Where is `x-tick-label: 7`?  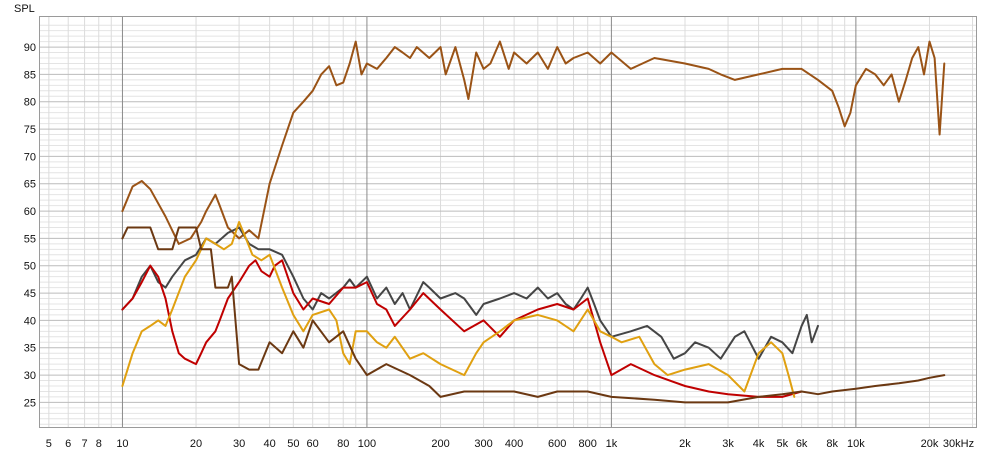
x-tick-label: 7 is located at coordinates (85, 444).